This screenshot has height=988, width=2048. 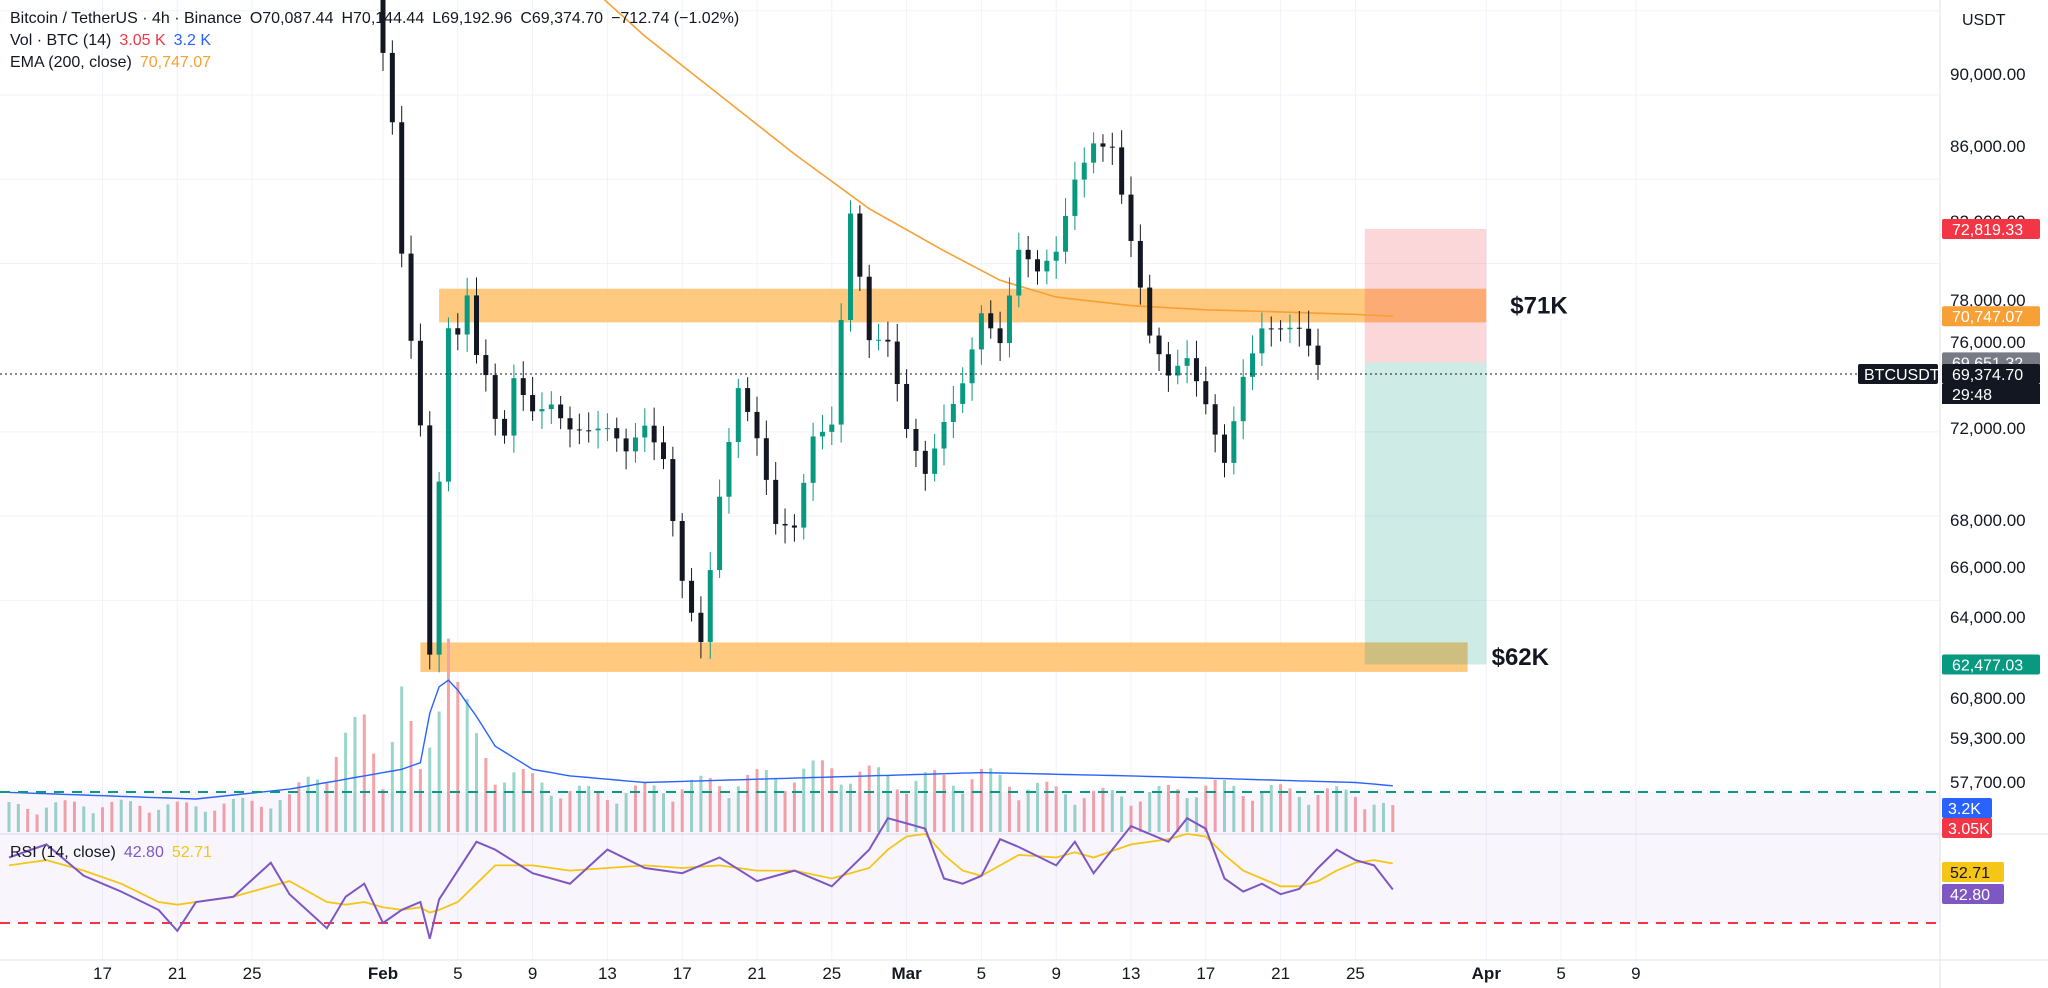 What do you see at coordinates (114, 63) in the screenshot?
I see `ema-legend: EMA (200, close) 70,747.07` at bounding box center [114, 63].